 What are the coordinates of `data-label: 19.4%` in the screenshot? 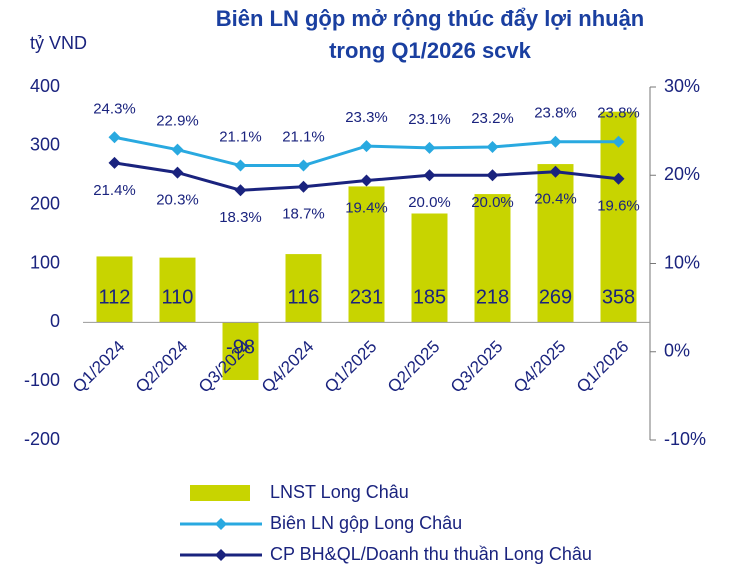 It's located at (366, 208).